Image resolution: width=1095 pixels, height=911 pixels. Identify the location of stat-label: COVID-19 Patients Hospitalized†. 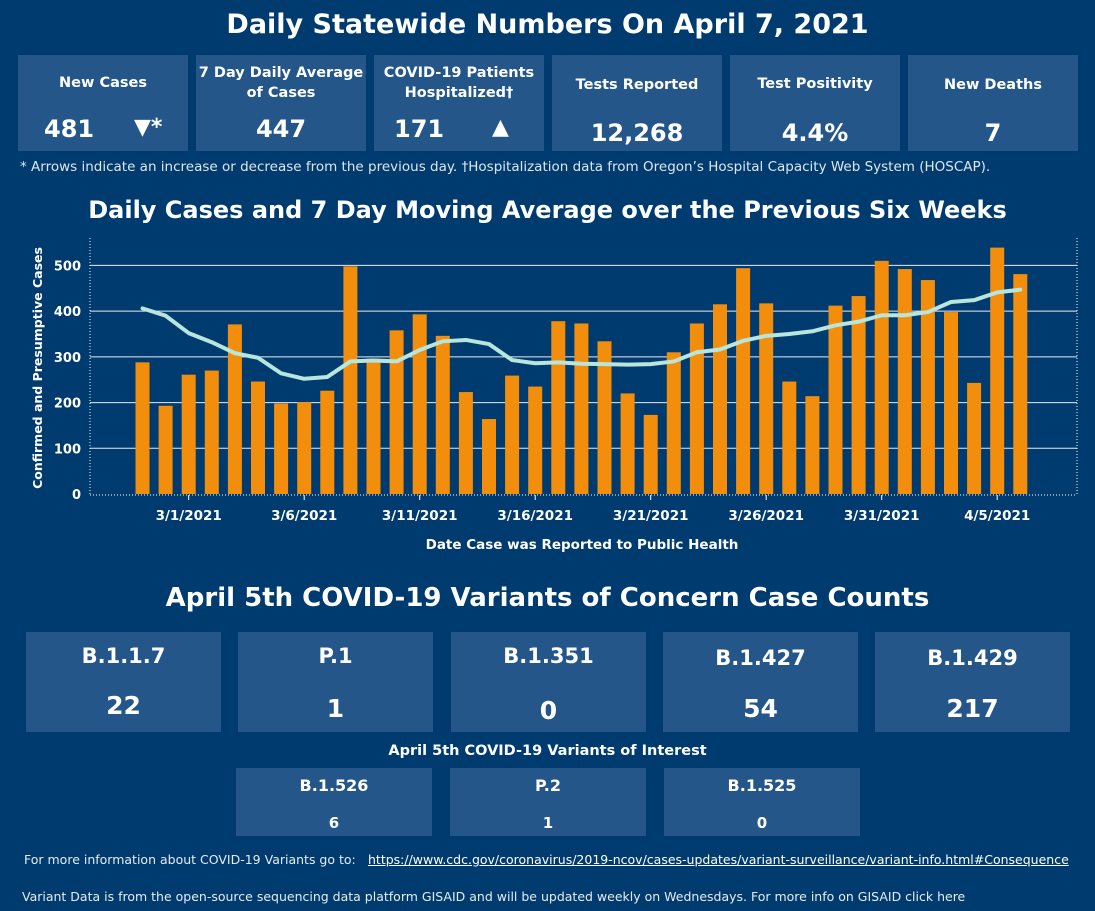
(459, 83).